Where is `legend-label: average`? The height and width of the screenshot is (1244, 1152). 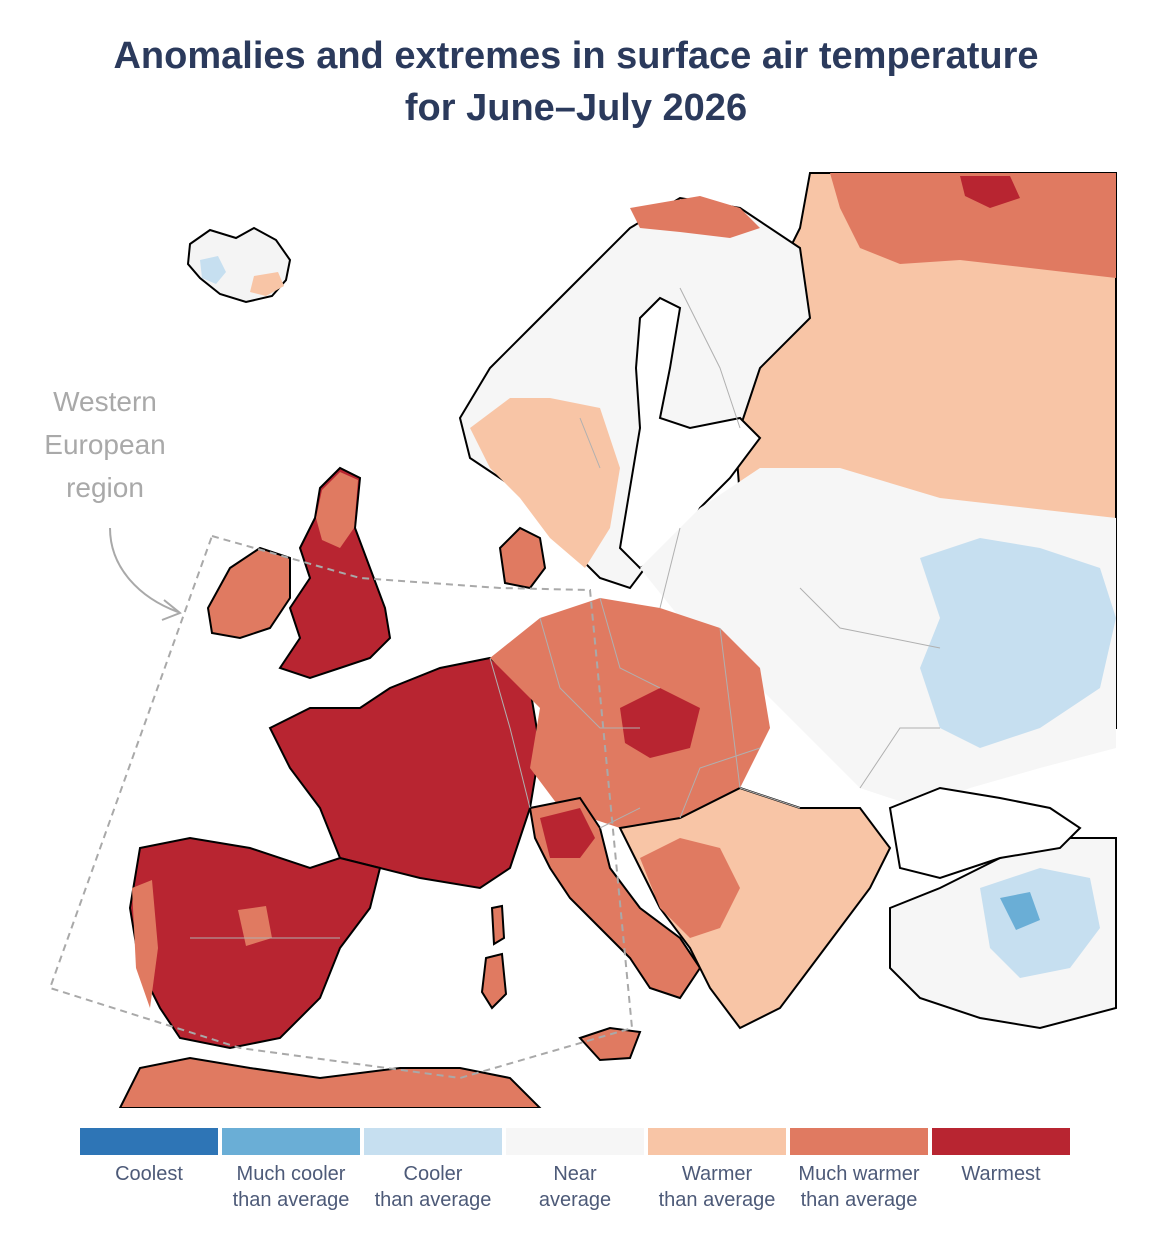
legend-label: average is located at coordinates (575, 1200).